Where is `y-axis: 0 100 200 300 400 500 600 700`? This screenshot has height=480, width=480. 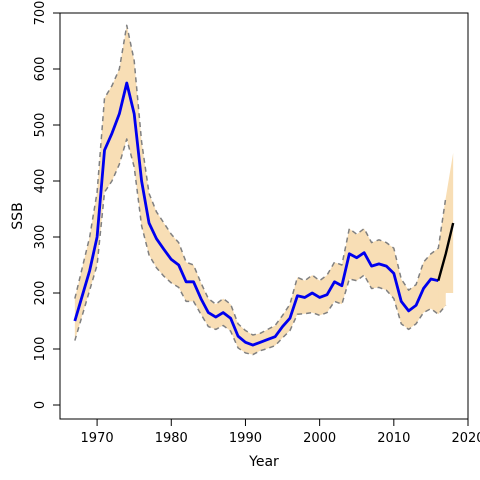
y-axis: 0 100 200 300 400 500 600 700 is located at coordinates (47, 205).